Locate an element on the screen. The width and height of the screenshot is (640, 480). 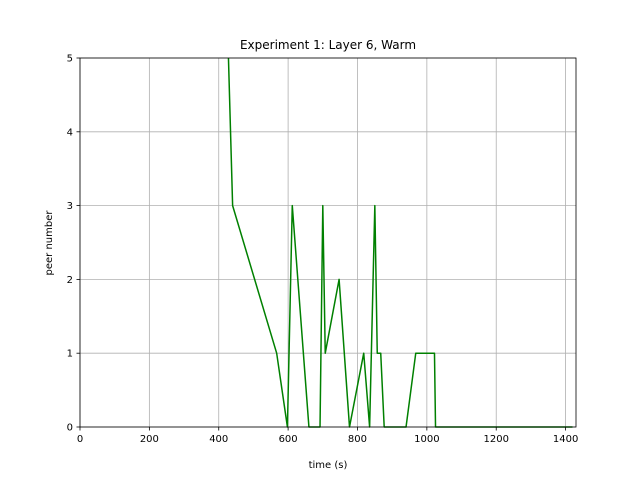
x-tick-label: 600 is located at coordinates (288, 439).